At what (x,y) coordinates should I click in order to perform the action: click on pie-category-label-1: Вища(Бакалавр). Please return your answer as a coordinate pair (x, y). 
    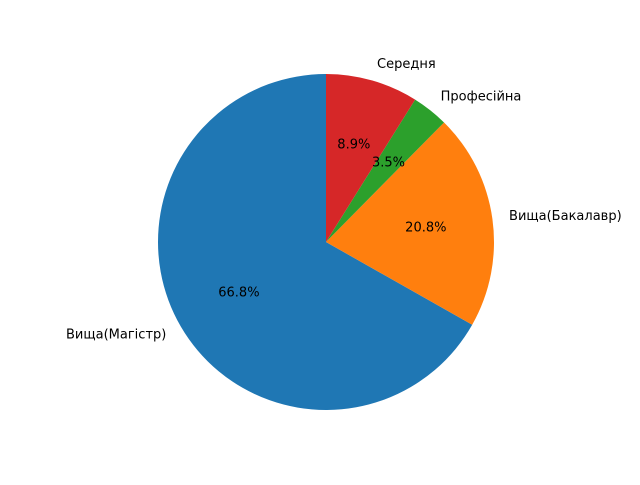
    Looking at the image, I should click on (565, 216).